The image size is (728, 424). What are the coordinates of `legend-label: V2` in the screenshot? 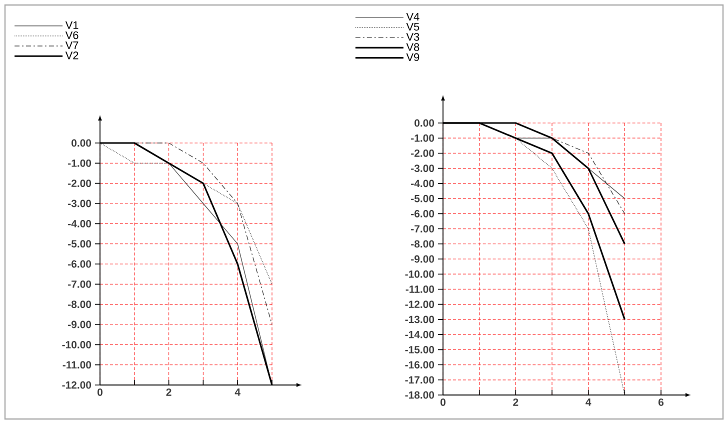 It's located at (71, 56).